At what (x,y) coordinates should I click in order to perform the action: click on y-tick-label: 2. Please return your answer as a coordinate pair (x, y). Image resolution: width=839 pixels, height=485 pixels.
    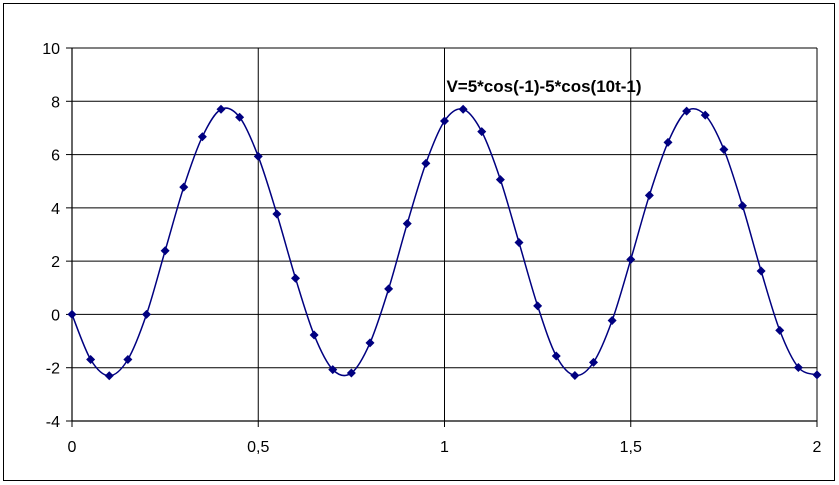
    Looking at the image, I should click on (55, 262).